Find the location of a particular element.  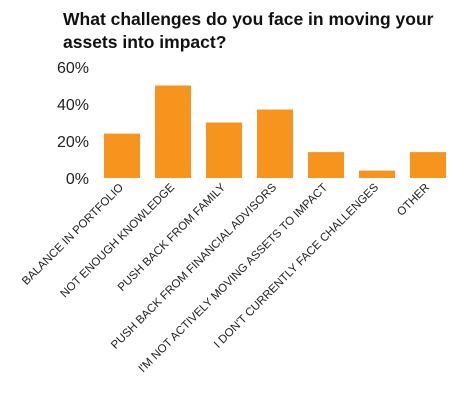

chart-title-line-2: assets into impact? is located at coordinates (144, 42).